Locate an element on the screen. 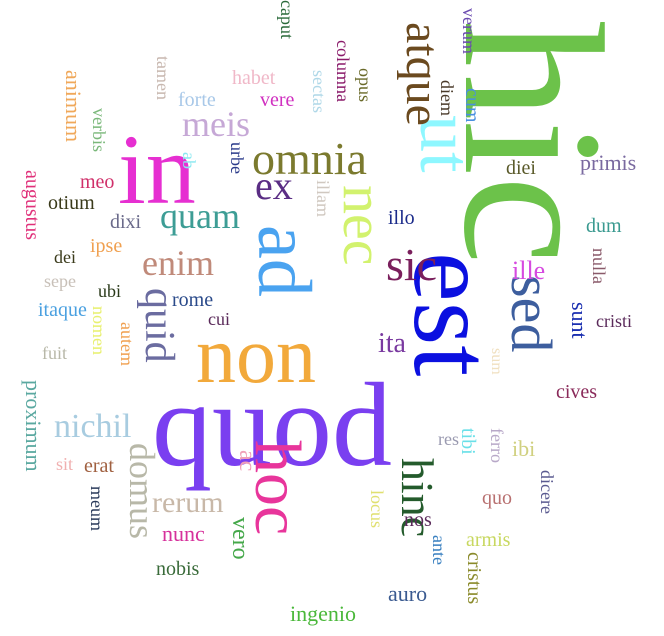  word-quo: quo is located at coordinates (497, 498).